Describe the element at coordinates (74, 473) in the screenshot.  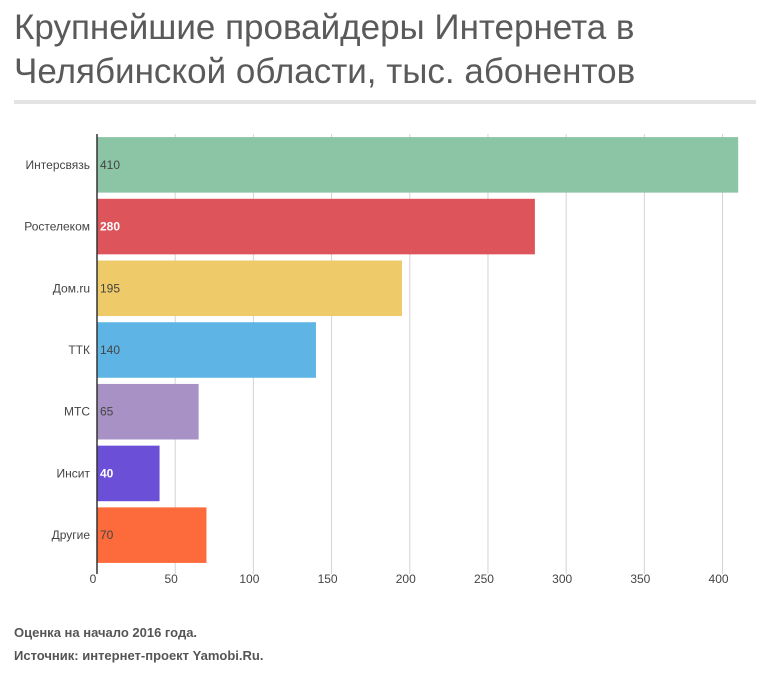
I see `category-label: Инсит` at that location.